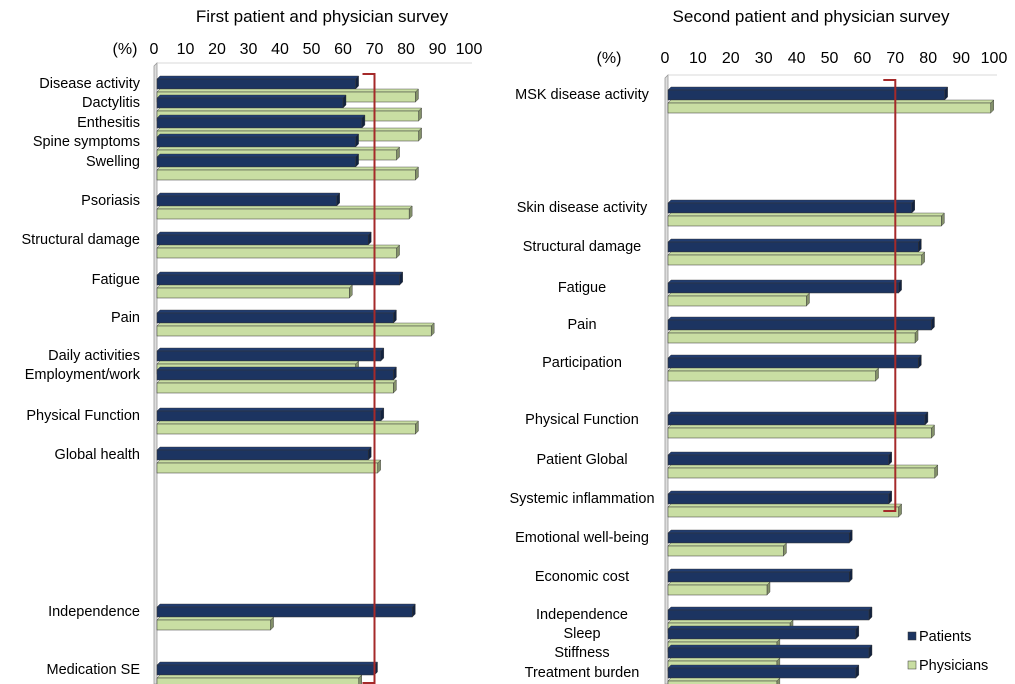 The image size is (1015, 684). I want to click on category-label: Physical Function, so click(582, 420).